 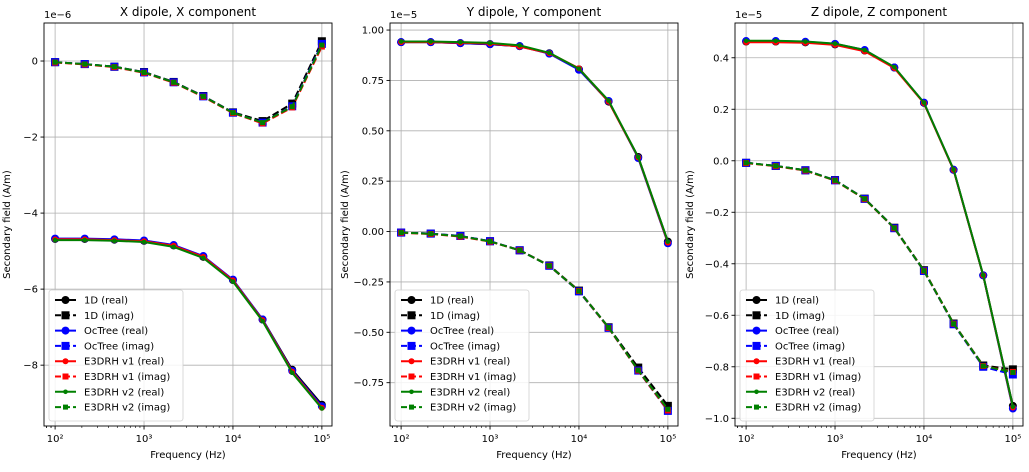 What do you see at coordinates (717, 213) in the screenshot?
I see `y-tick-label: −0.2` at bounding box center [717, 213].